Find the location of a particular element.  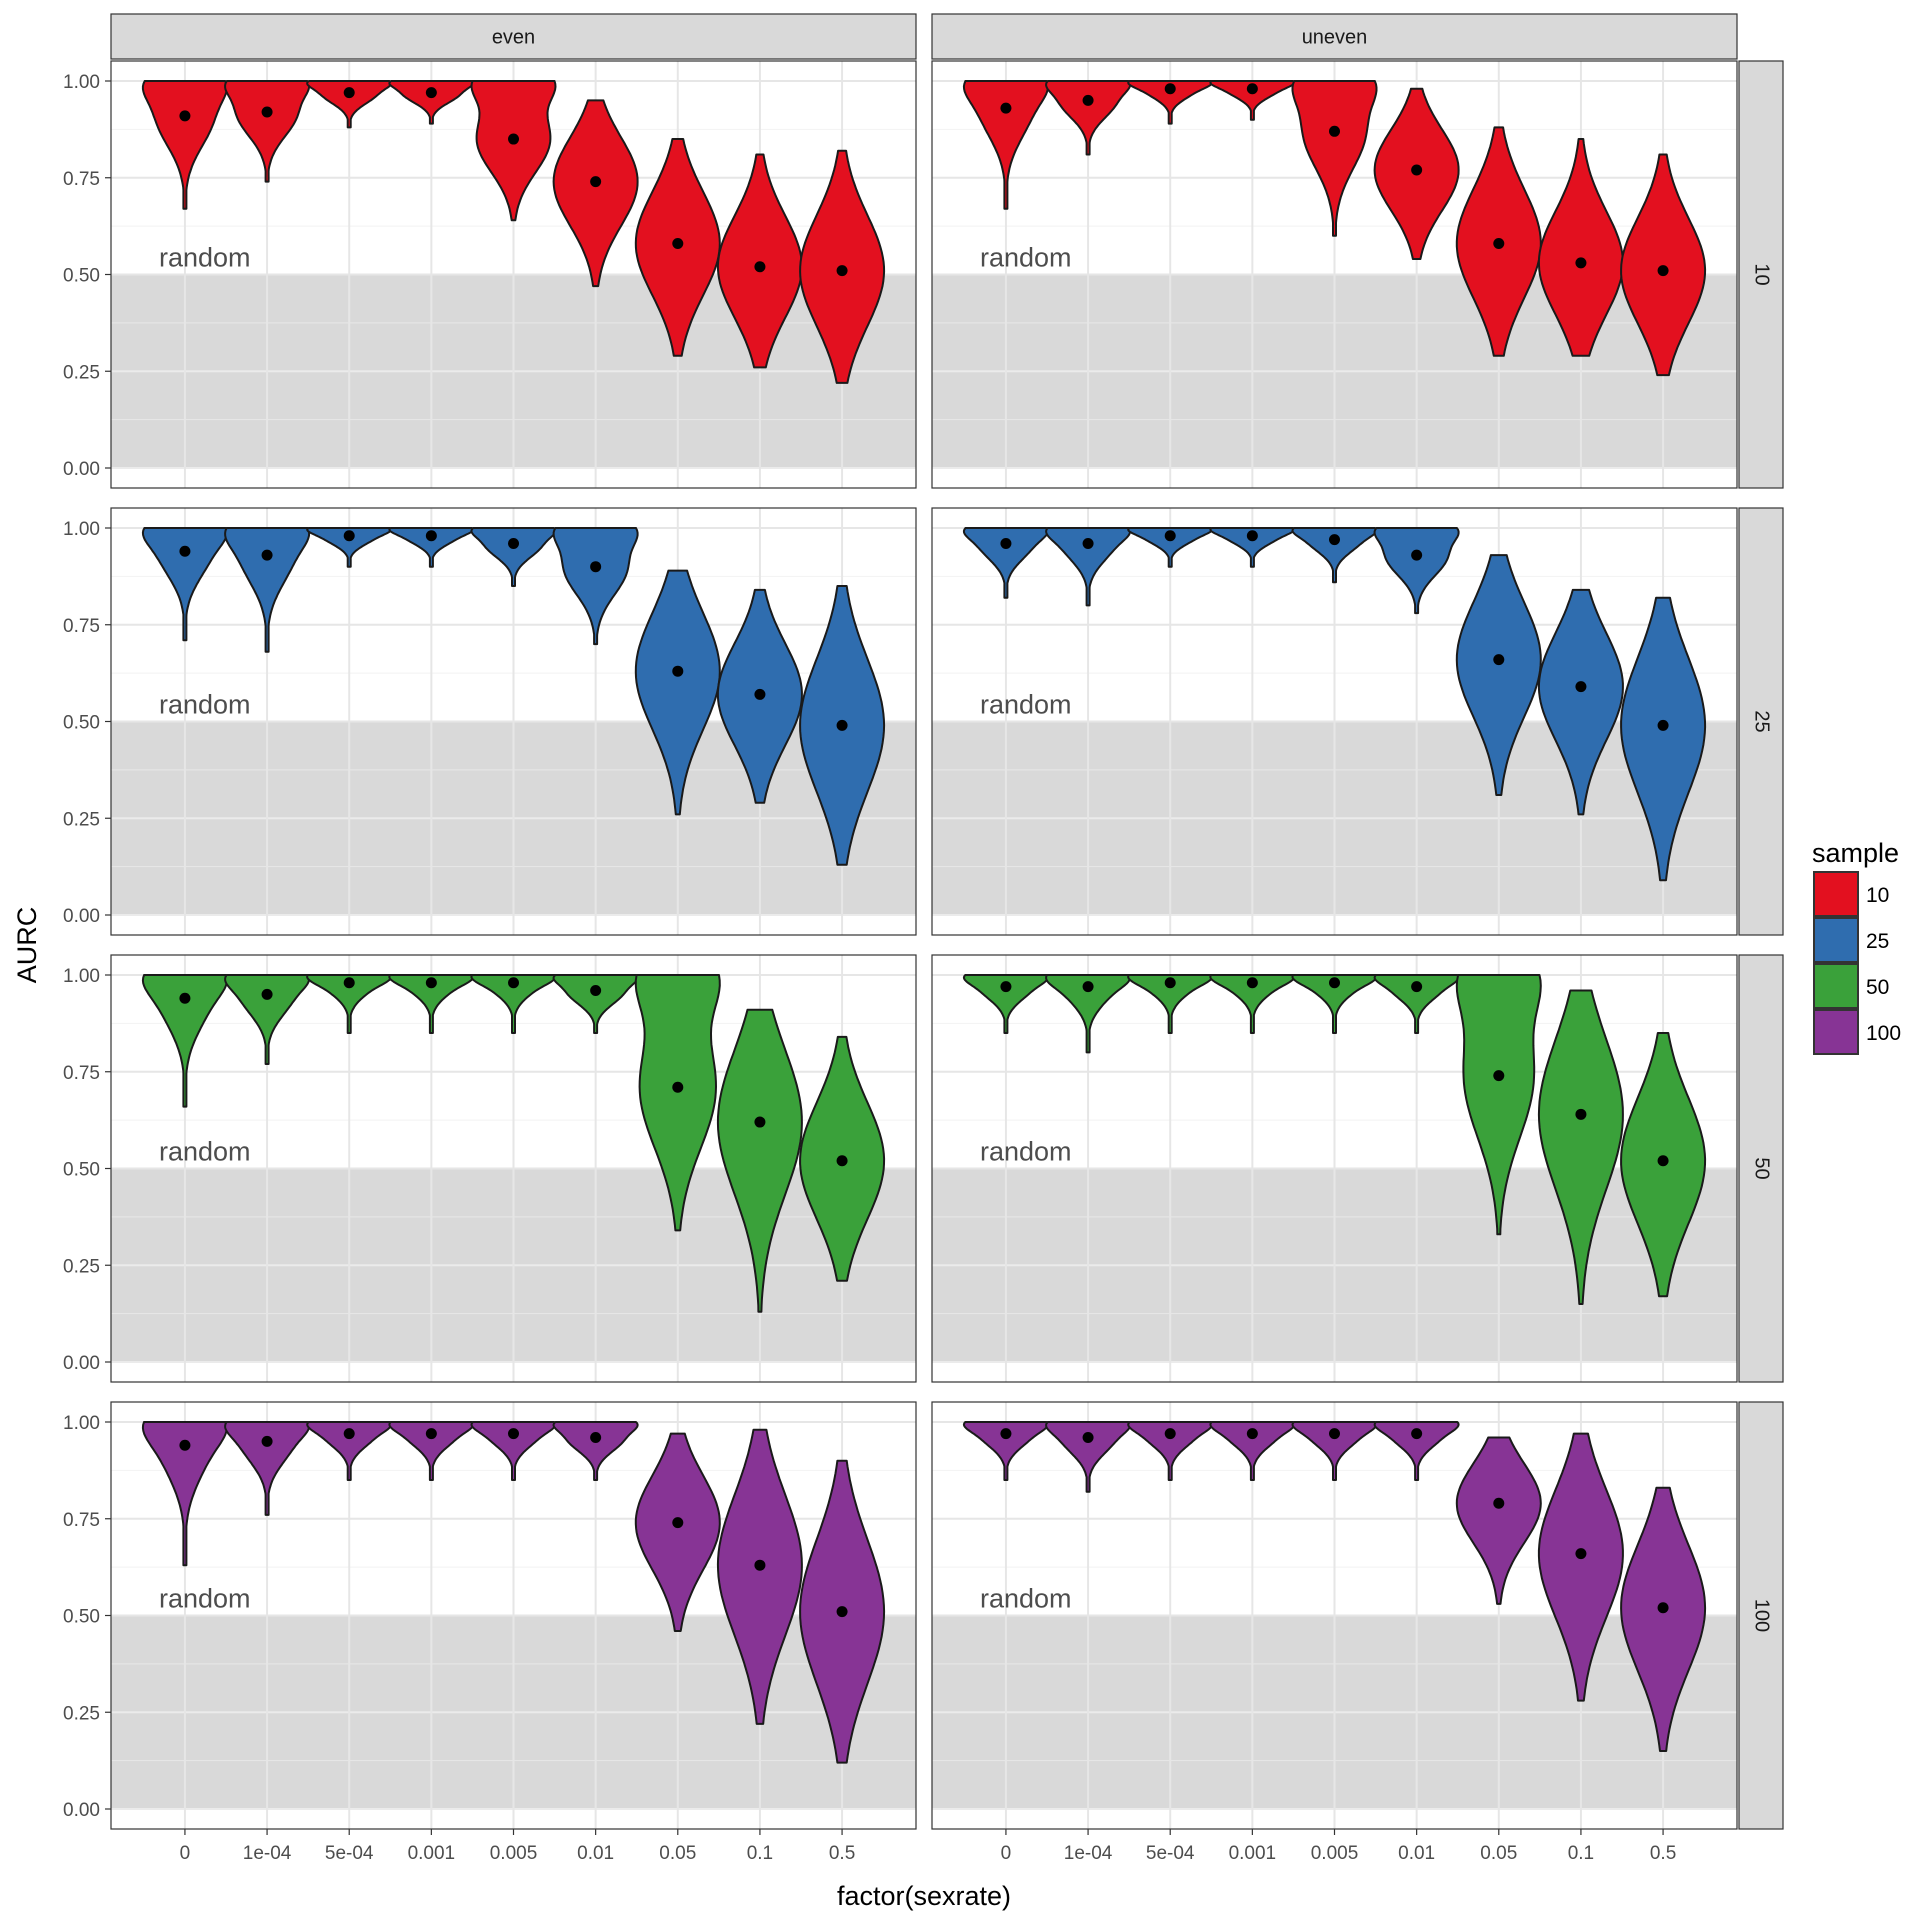

panel-even-10: random is located at coordinates (513, 274).